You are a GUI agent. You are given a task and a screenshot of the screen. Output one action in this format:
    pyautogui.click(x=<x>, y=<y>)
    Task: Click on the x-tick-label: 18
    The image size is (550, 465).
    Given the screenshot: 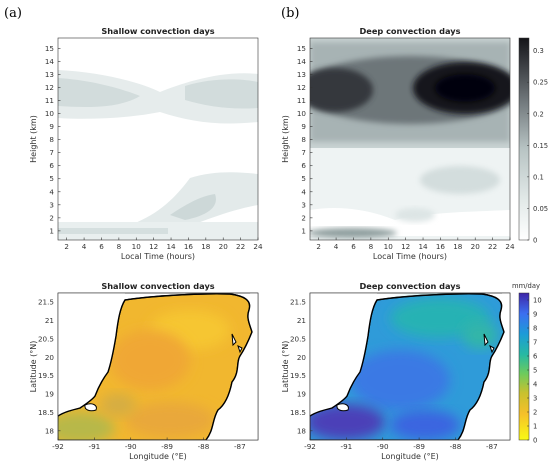 What is the action you would take?
    pyautogui.click(x=458, y=246)
    